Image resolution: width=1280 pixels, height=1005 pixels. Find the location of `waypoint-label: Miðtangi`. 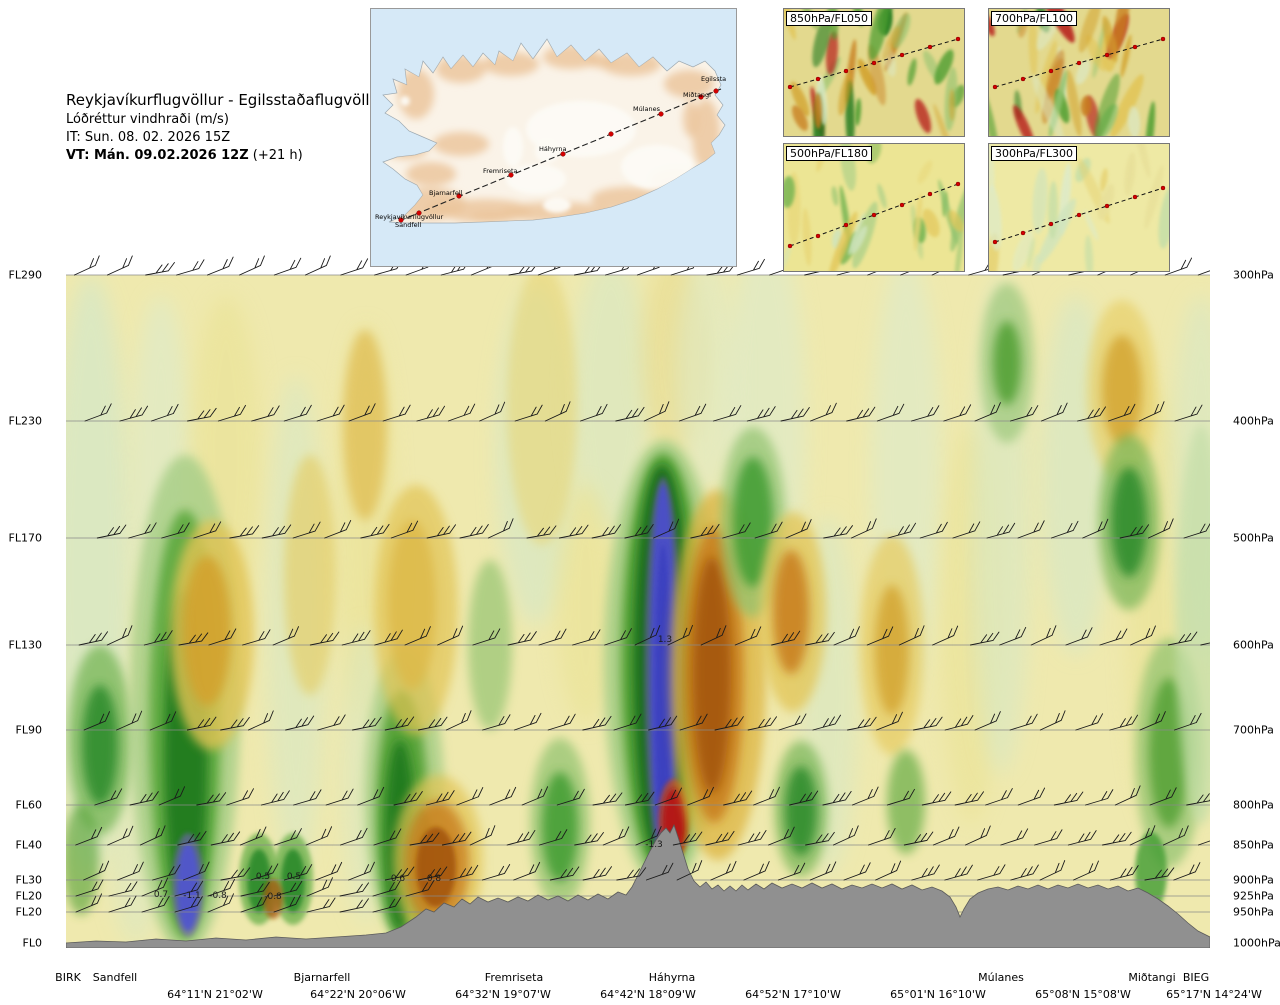

waypoint-label: Miðtangi is located at coordinates (697, 95).